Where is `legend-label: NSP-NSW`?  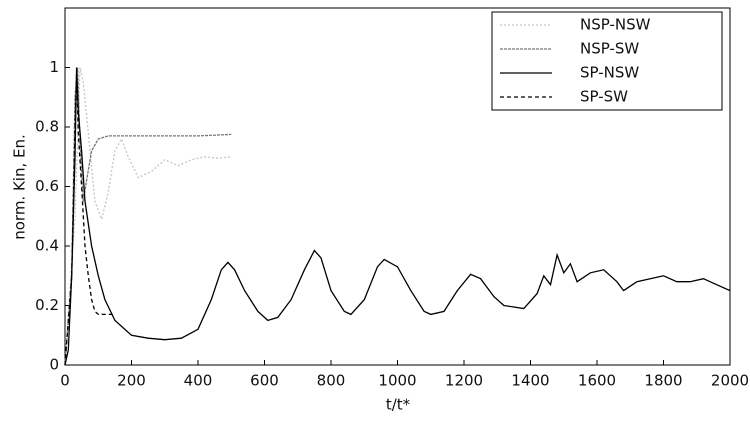
legend-label: NSP-NSW is located at coordinates (615, 25).